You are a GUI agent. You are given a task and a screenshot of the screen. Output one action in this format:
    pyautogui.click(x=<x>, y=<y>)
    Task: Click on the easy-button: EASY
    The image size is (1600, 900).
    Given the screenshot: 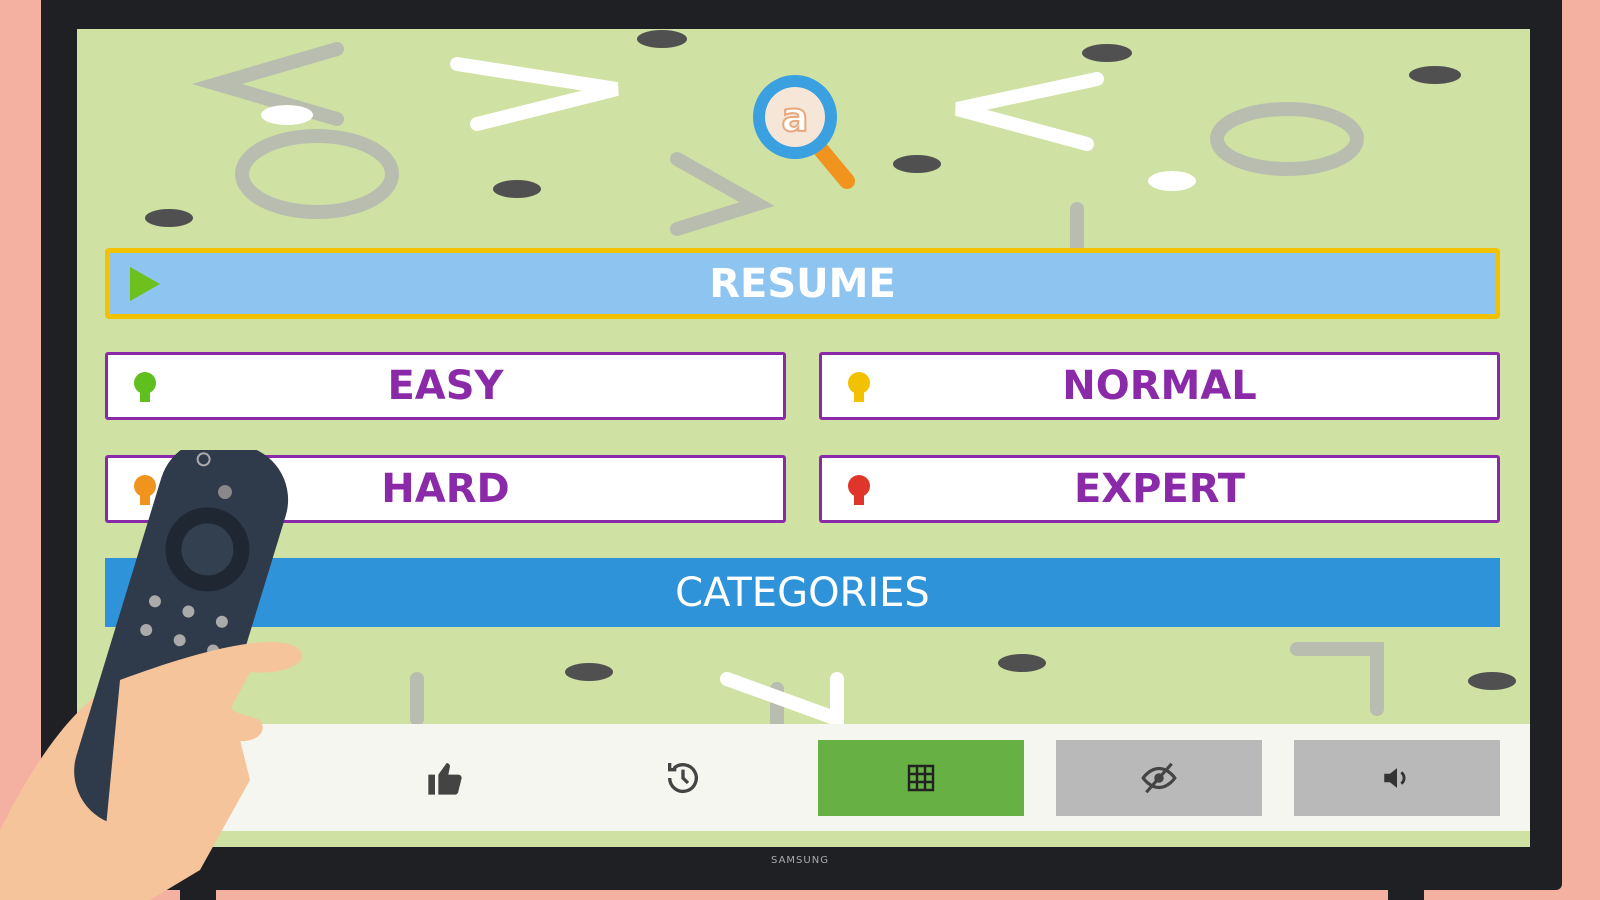 What is the action you would take?
    pyautogui.click(x=445, y=386)
    